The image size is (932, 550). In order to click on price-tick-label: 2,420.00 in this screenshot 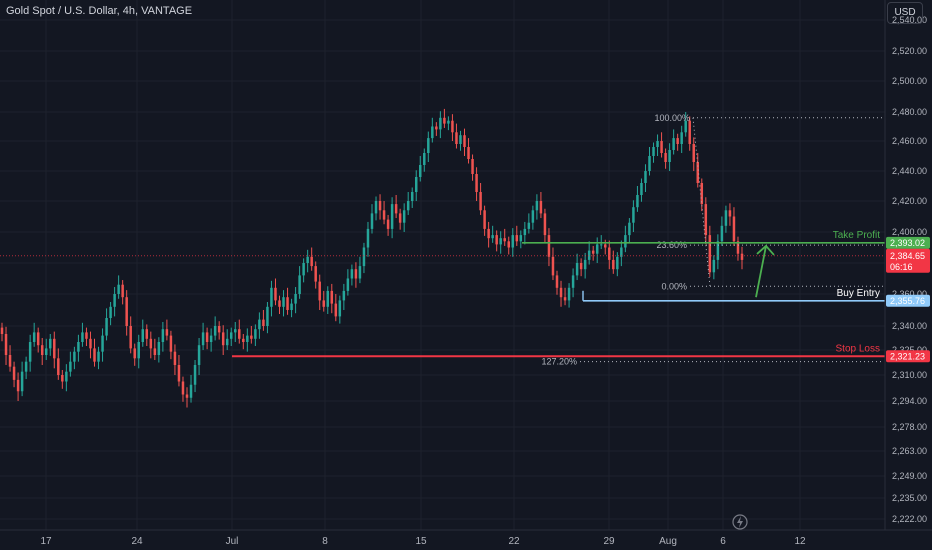, I will do `click(909, 201)`.